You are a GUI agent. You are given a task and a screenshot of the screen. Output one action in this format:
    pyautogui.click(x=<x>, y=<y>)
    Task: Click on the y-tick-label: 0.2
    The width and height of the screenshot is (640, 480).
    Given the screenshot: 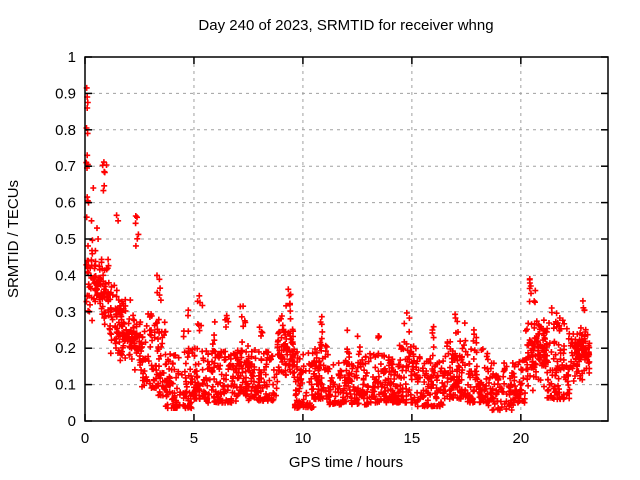 What is the action you would take?
    pyautogui.click(x=65, y=348)
    